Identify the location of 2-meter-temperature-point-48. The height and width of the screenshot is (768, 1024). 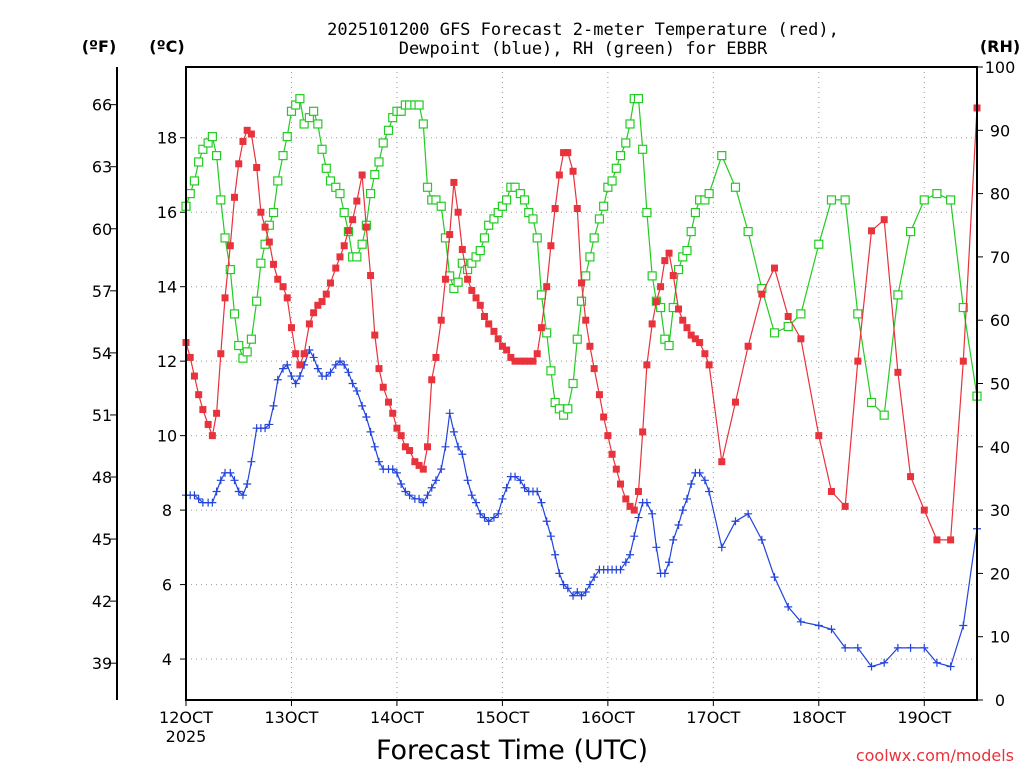
(397, 428).